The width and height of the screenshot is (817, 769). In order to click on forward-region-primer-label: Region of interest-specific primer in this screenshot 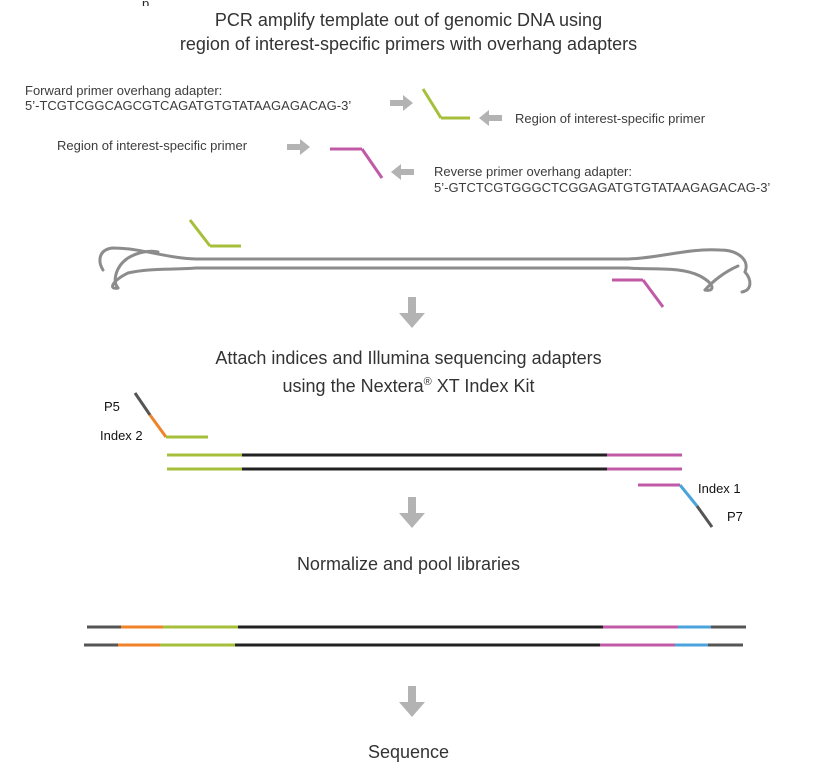, I will do `click(610, 118)`.